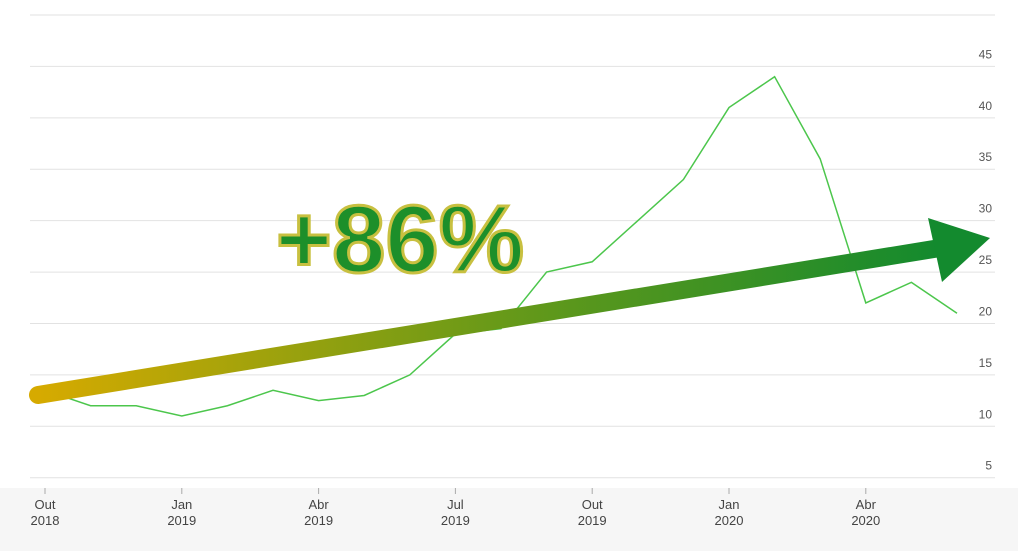  What do you see at coordinates (986, 106) in the screenshot?
I see `y-tick-label: 40` at bounding box center [986, 106].